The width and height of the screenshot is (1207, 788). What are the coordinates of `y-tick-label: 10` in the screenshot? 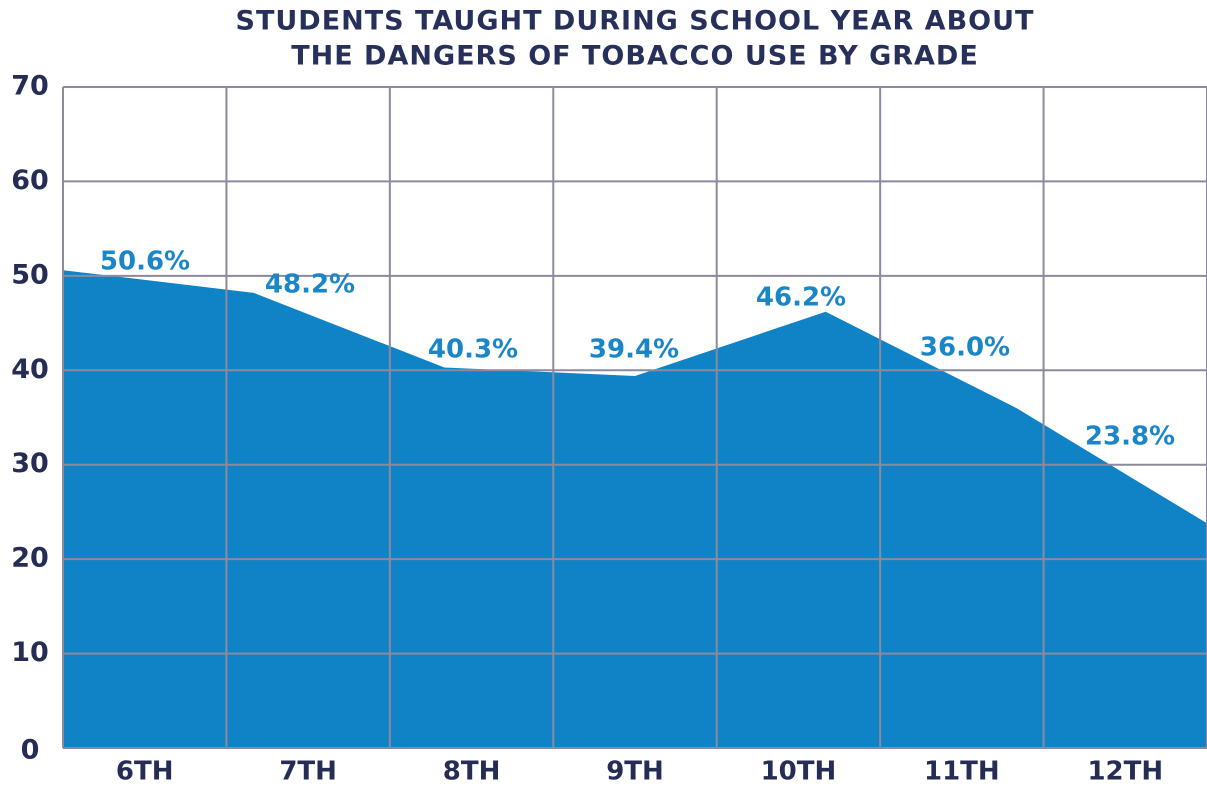 It's located at (30, 652).